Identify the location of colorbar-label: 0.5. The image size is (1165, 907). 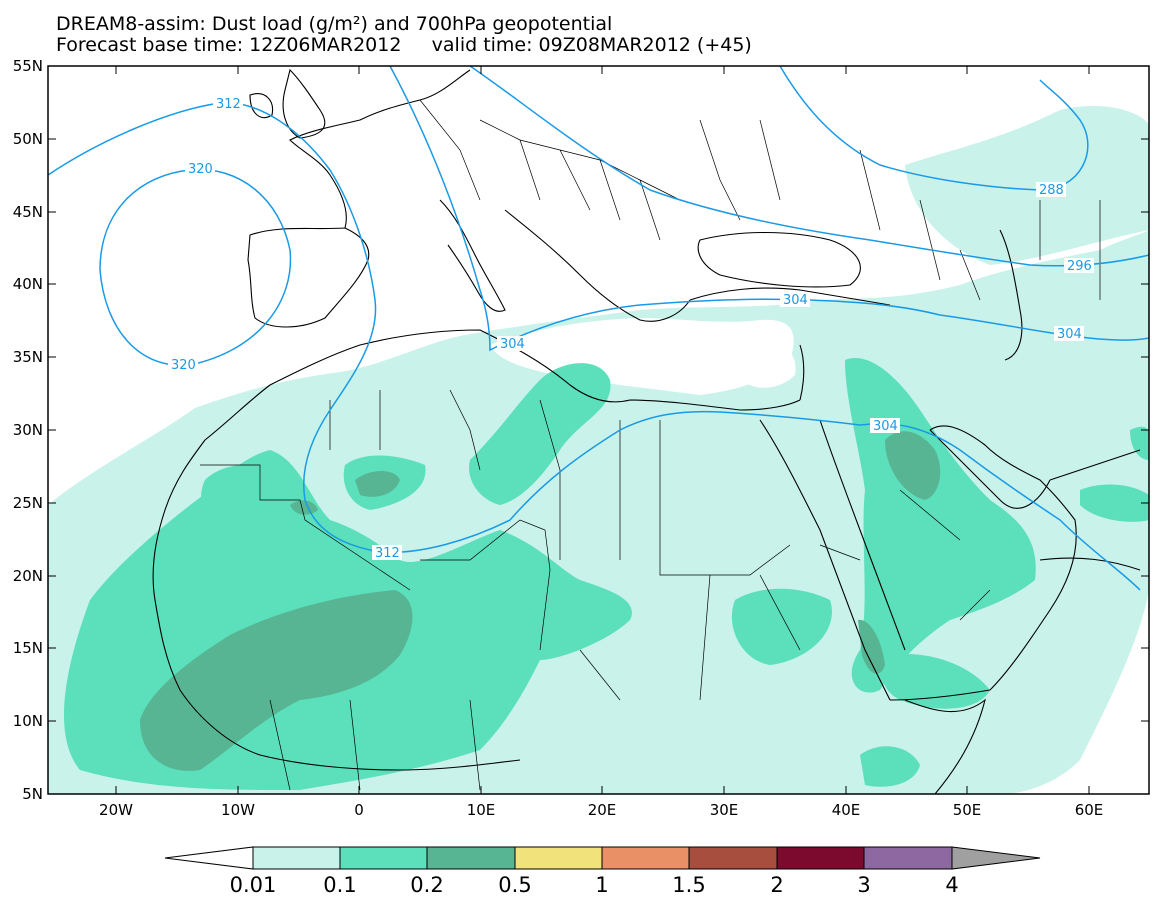
(514, 885).